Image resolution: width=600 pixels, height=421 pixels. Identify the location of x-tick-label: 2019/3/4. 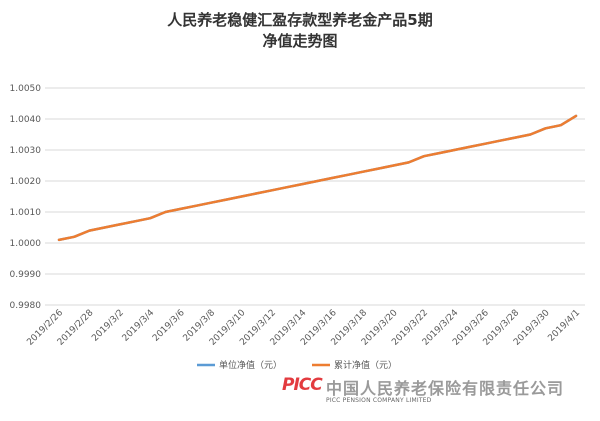
(139, 326).